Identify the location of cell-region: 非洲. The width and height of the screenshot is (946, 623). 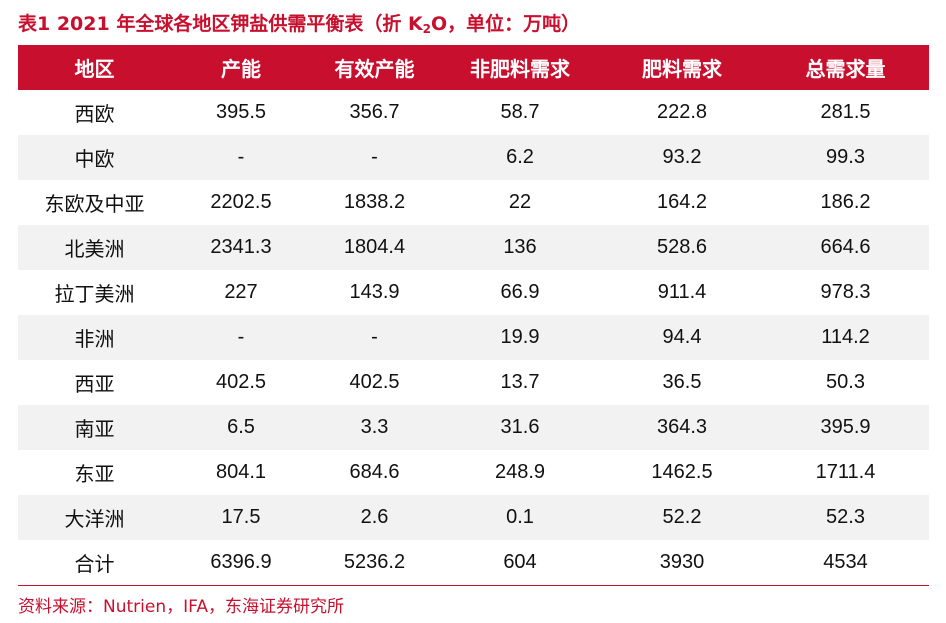
(94, 339).